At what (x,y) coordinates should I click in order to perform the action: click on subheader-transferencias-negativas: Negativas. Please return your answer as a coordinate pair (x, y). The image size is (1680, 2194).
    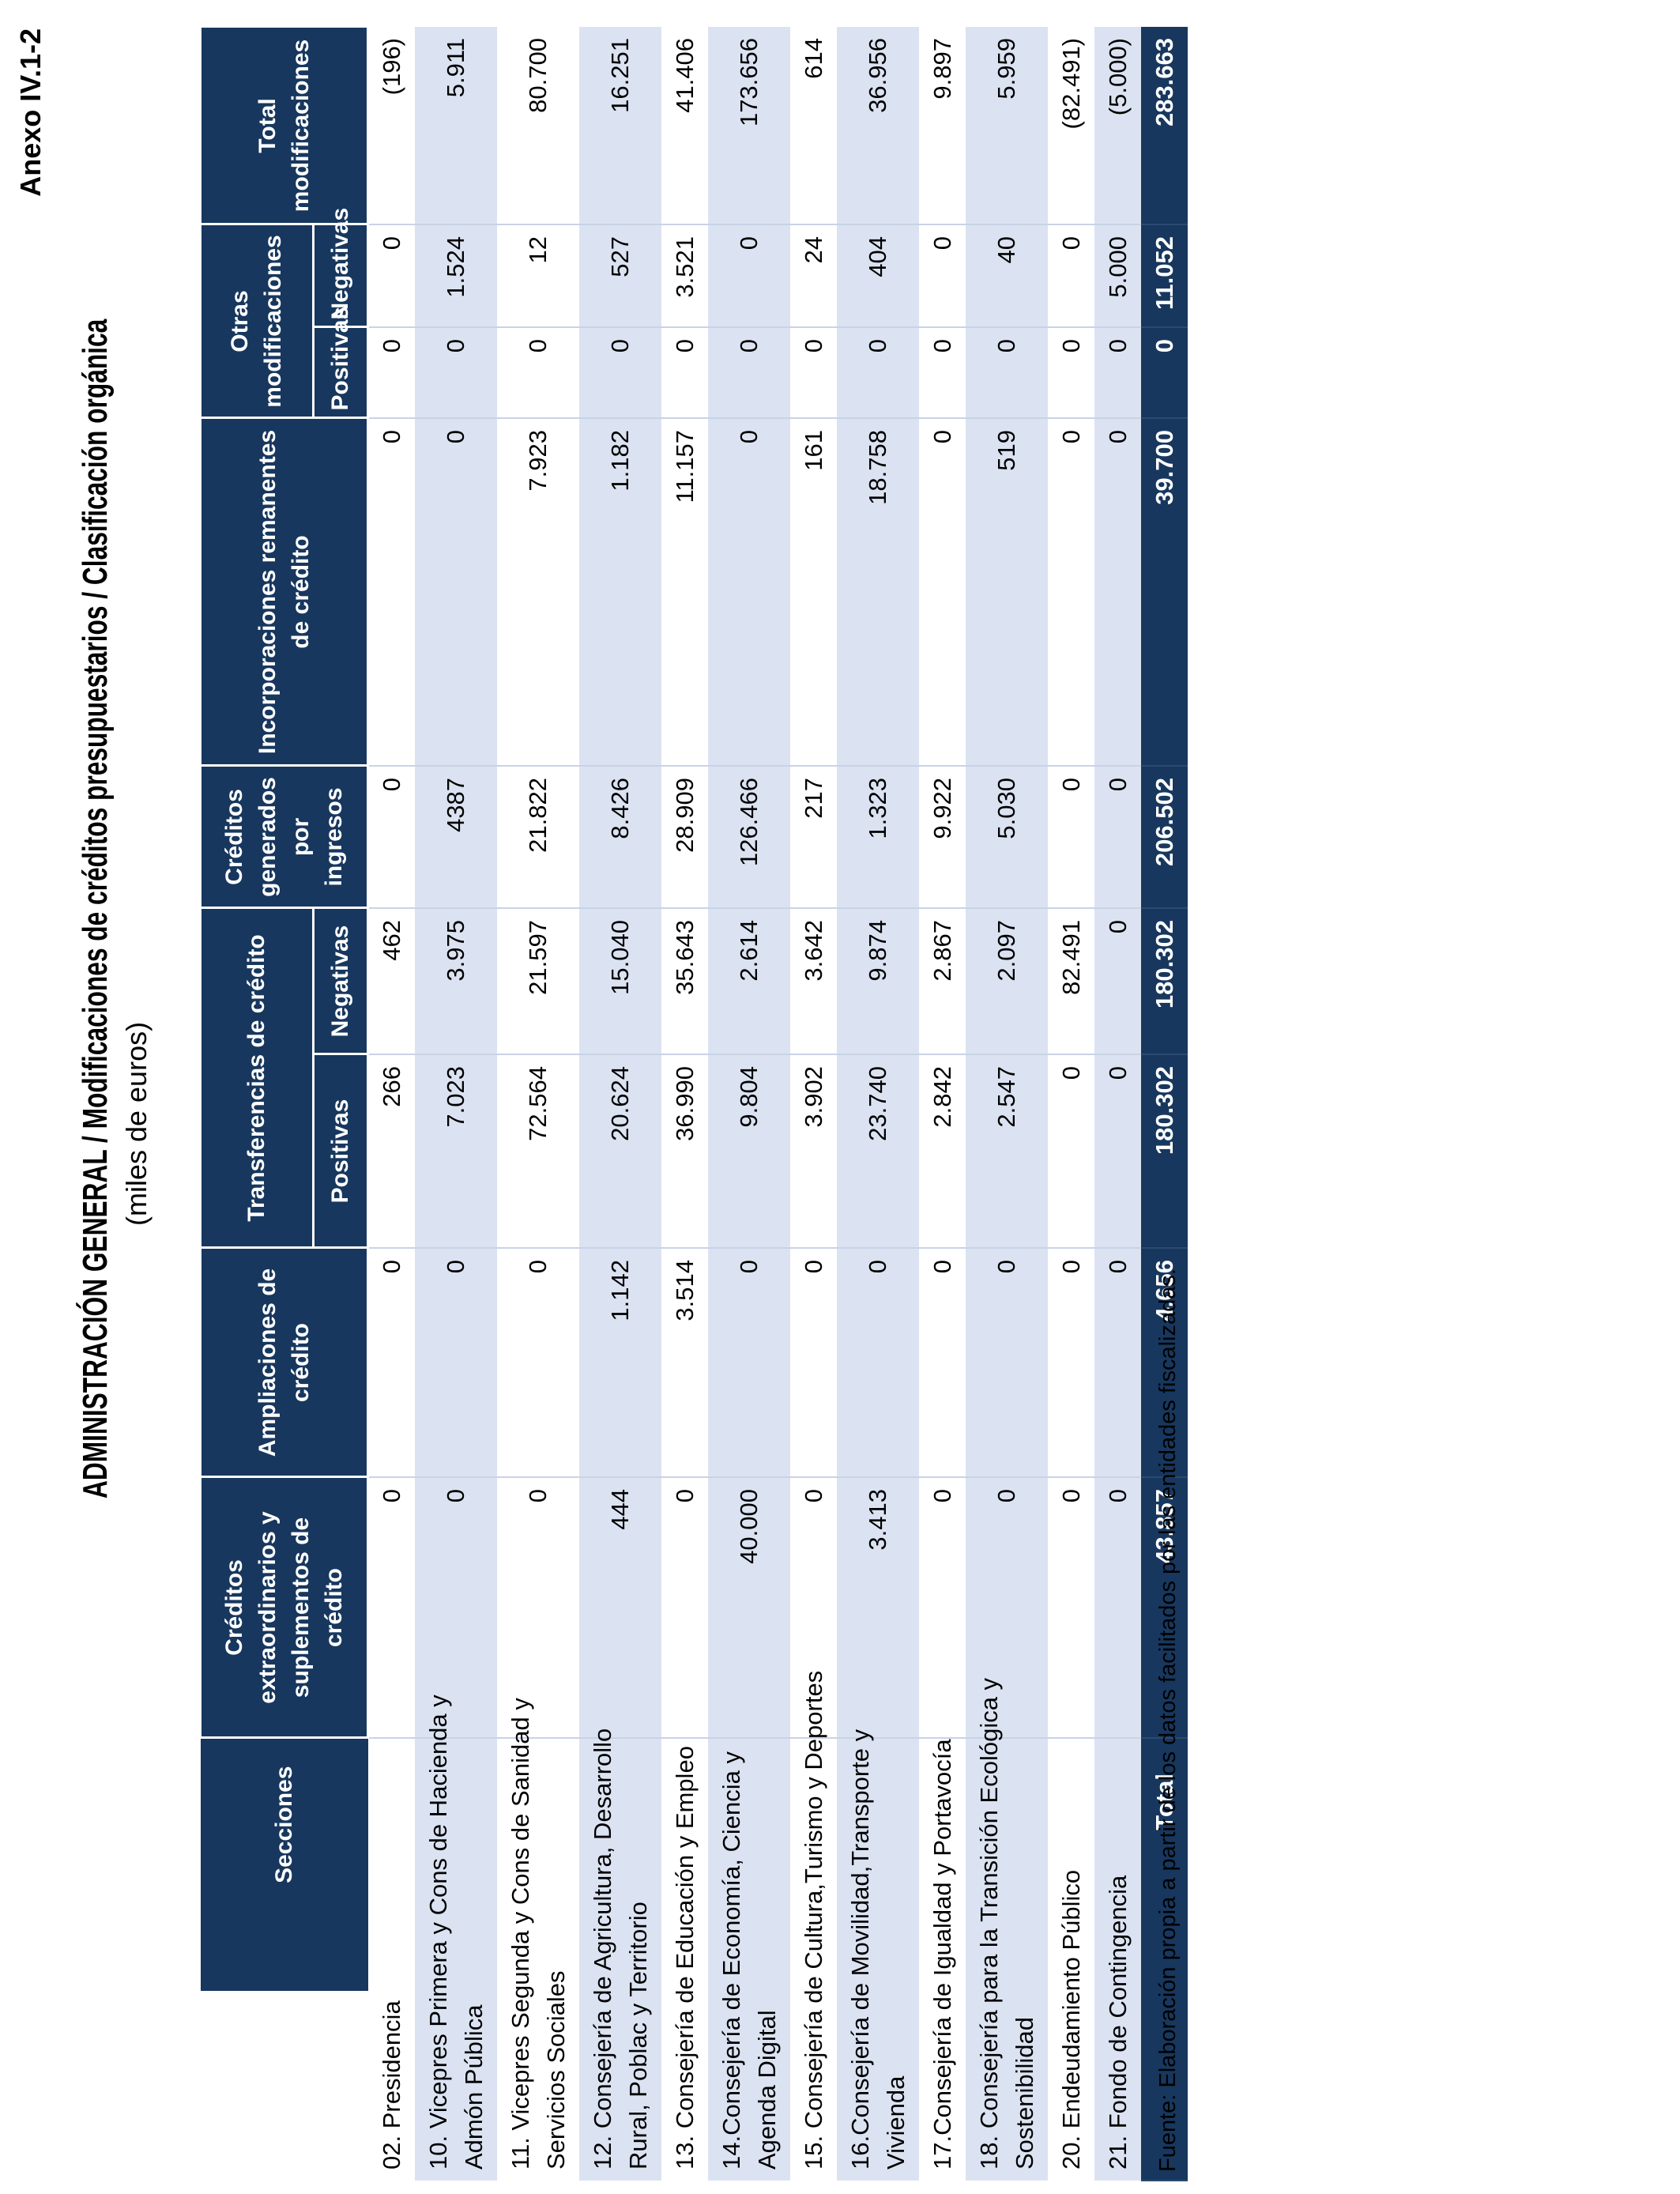
    Looking at the image, I should click on (340, 981).